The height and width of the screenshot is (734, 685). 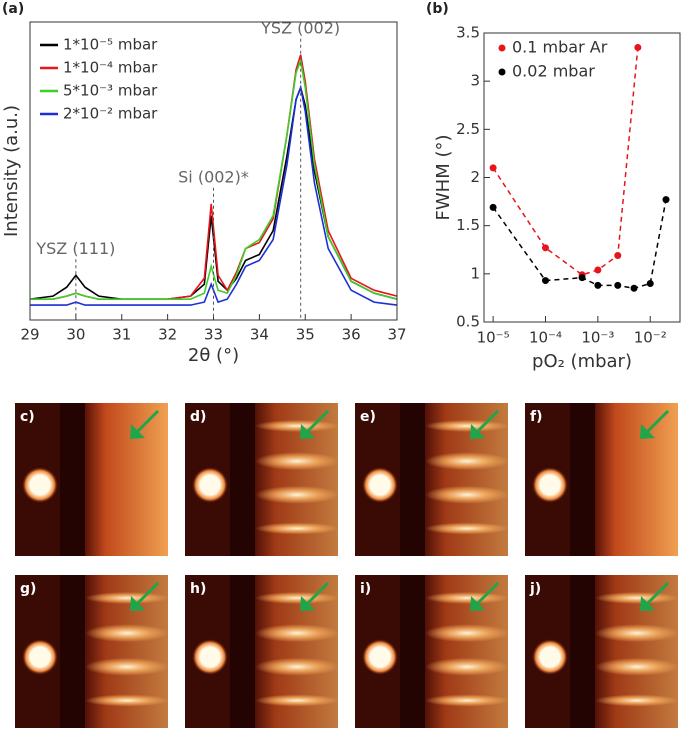 I want to click on rheed-image: f), so click(x=601, y=479).